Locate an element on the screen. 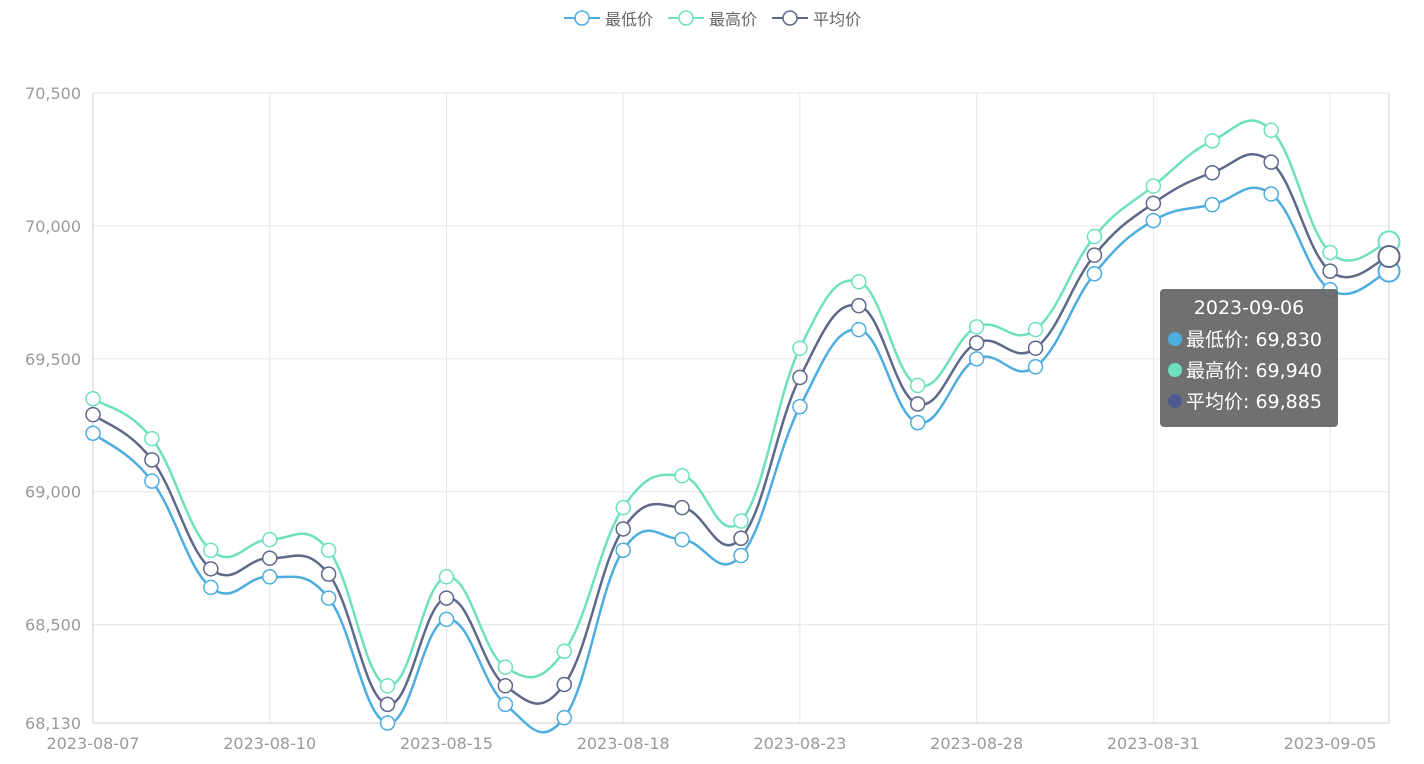  y-tick-label: 69,500 is located at coordinates (53, 359).